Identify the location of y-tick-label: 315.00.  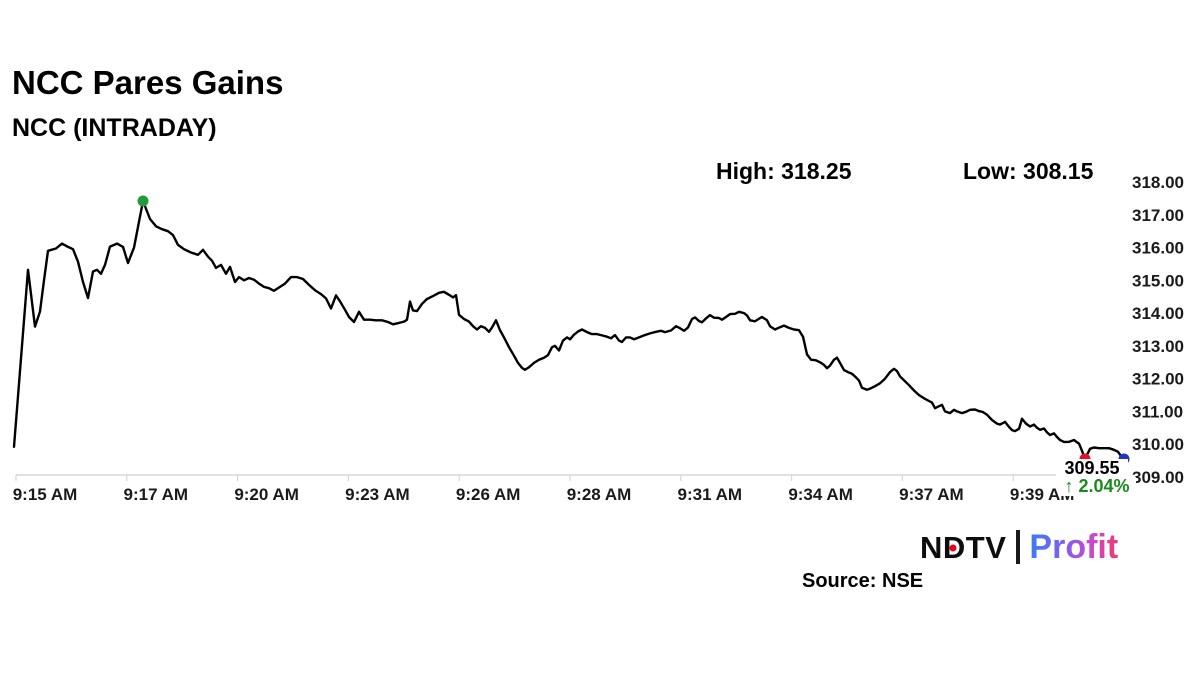
(1158, 280).